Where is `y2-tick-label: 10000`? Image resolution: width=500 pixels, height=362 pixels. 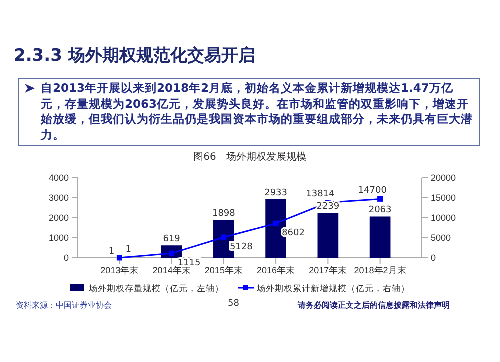 y2-tick-label: 10000 is located at coordinates (443, 217).